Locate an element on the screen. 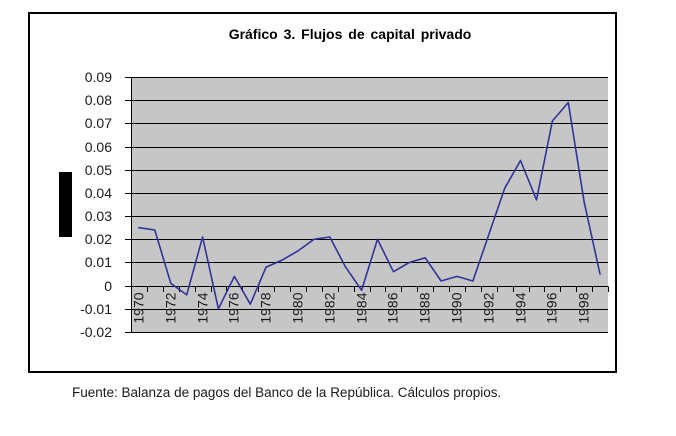  x-tick-label: 1974 is located at coordinates (202, 308).